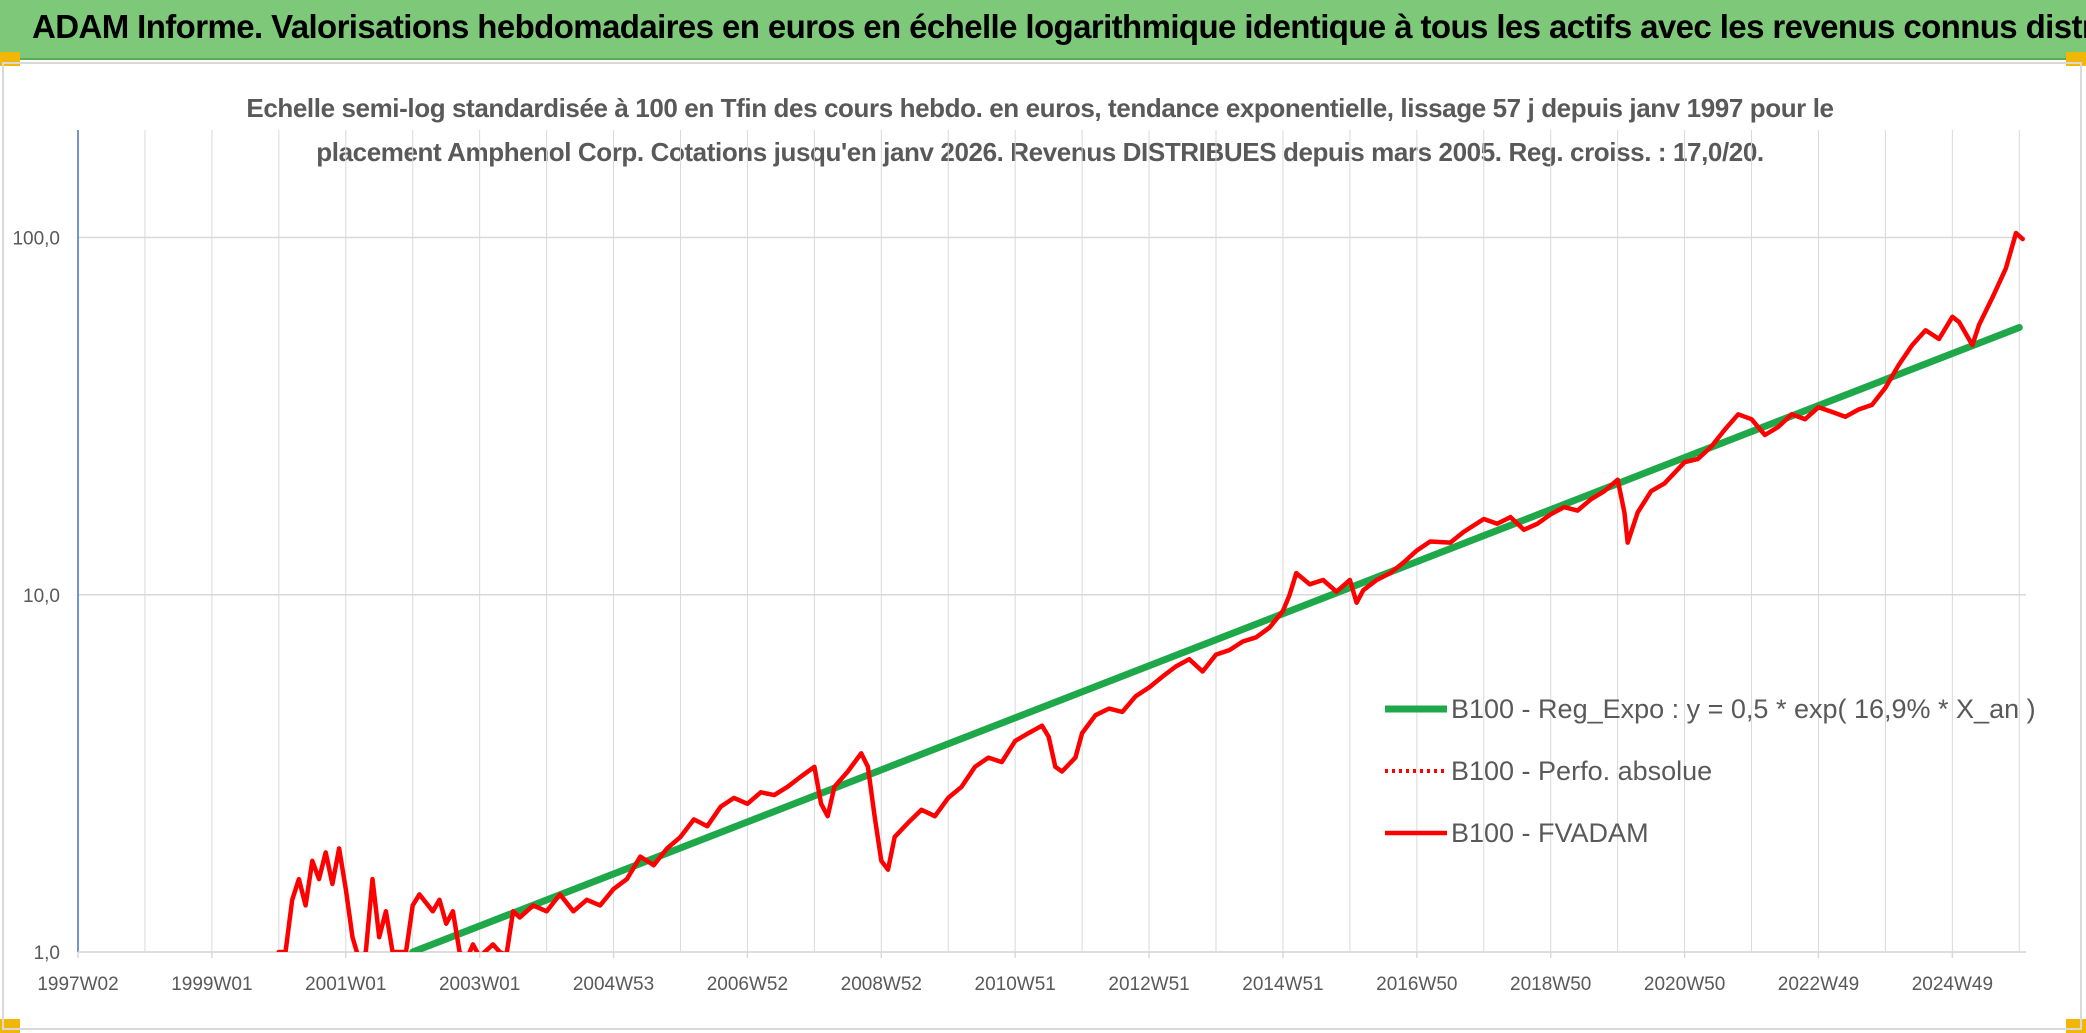 The image size is (2086, 1033). Describe the element at coordinates (41, 596) in the screenshot. I see `y-tick-label: 10,0` at that location.